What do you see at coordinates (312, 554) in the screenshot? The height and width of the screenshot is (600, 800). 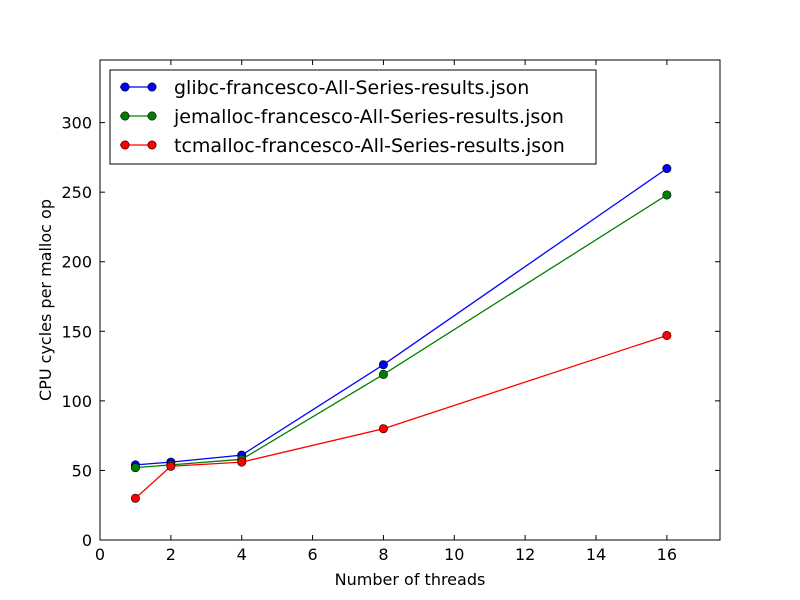 I see `x-tick-label: 6` at bounding box center [312, 554].